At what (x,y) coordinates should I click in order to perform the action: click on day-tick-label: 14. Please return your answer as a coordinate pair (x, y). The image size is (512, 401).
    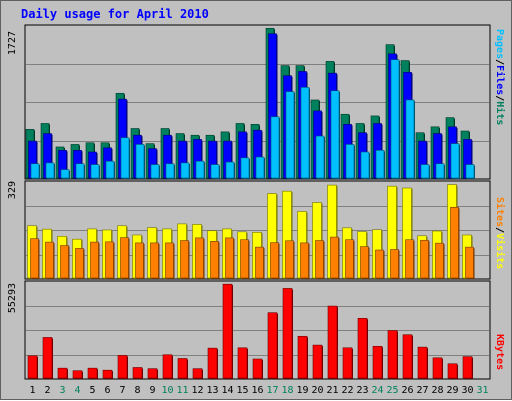
    Looking at the image, I should click on (227, 390).